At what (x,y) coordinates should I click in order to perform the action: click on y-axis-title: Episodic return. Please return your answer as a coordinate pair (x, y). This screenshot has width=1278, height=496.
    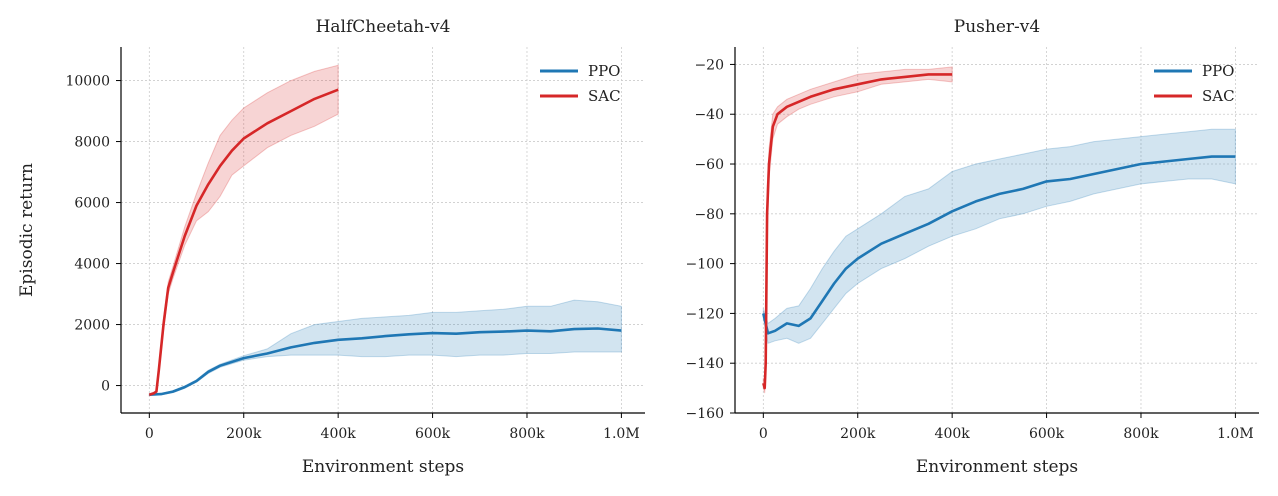
    Looking at the image, I should click on (27, 230).